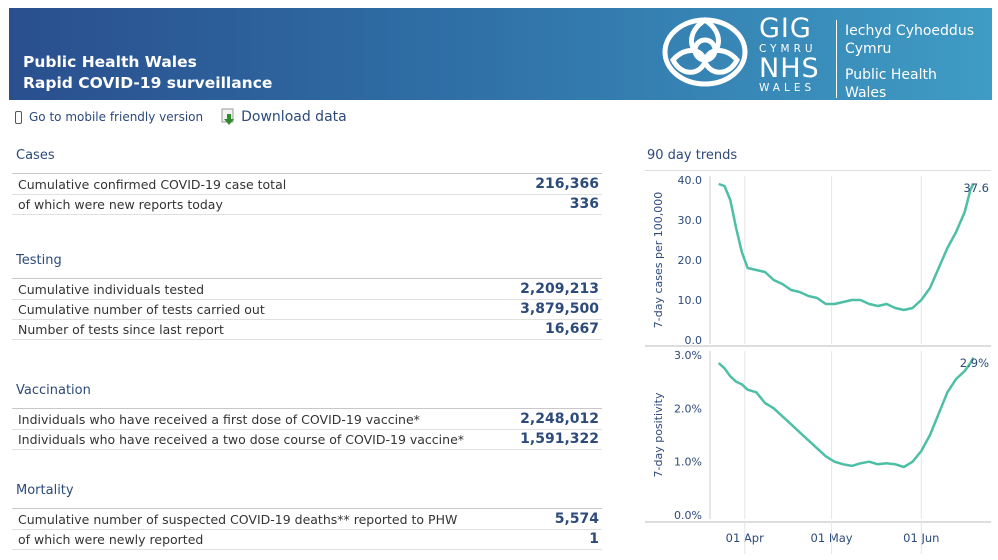 The image size is (998, 560). Describe the element at coordinates (228, 116) in the screenshot. I see `download-icon` at that location.